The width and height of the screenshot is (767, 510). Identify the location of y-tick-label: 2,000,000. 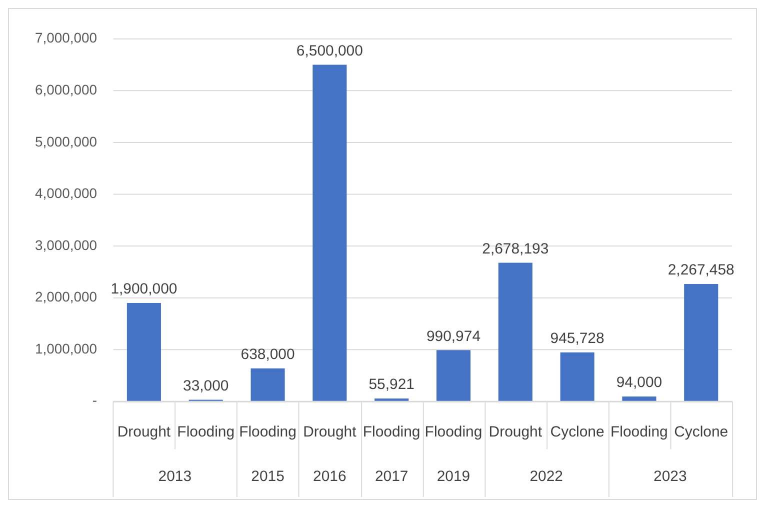
(66, 296).